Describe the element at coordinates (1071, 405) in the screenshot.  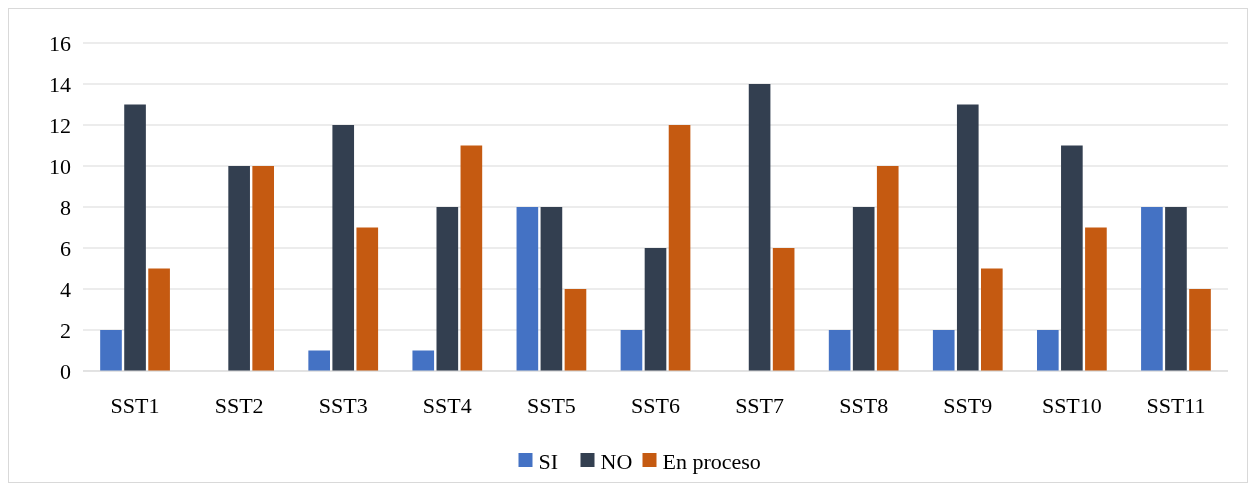
I see `x-tick-label: SST10` at that location.